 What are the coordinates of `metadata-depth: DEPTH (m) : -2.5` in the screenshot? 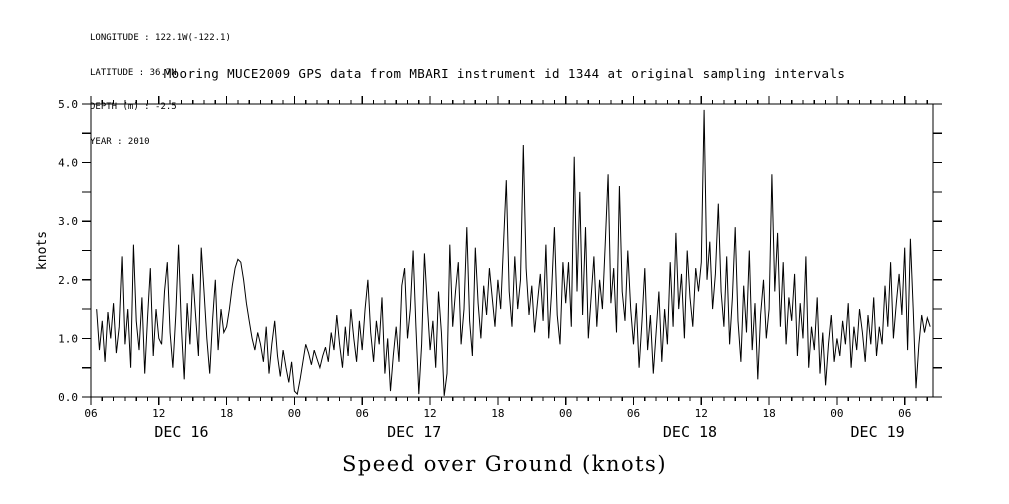 It's located at (133, 107).